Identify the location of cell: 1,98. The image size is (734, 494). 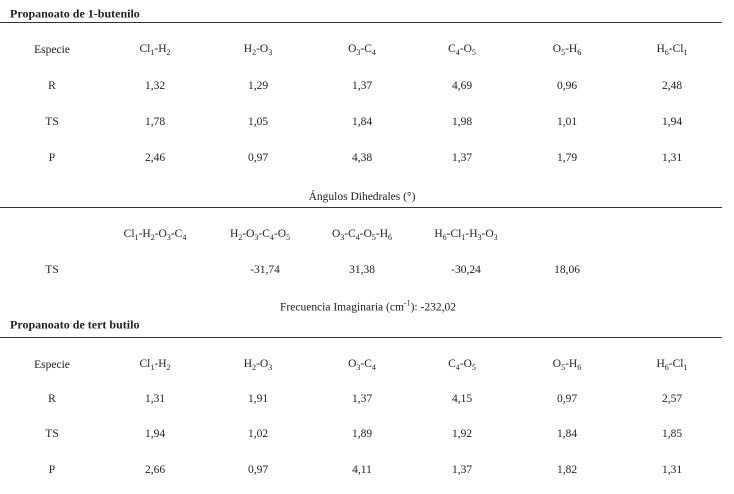
(462, 122).